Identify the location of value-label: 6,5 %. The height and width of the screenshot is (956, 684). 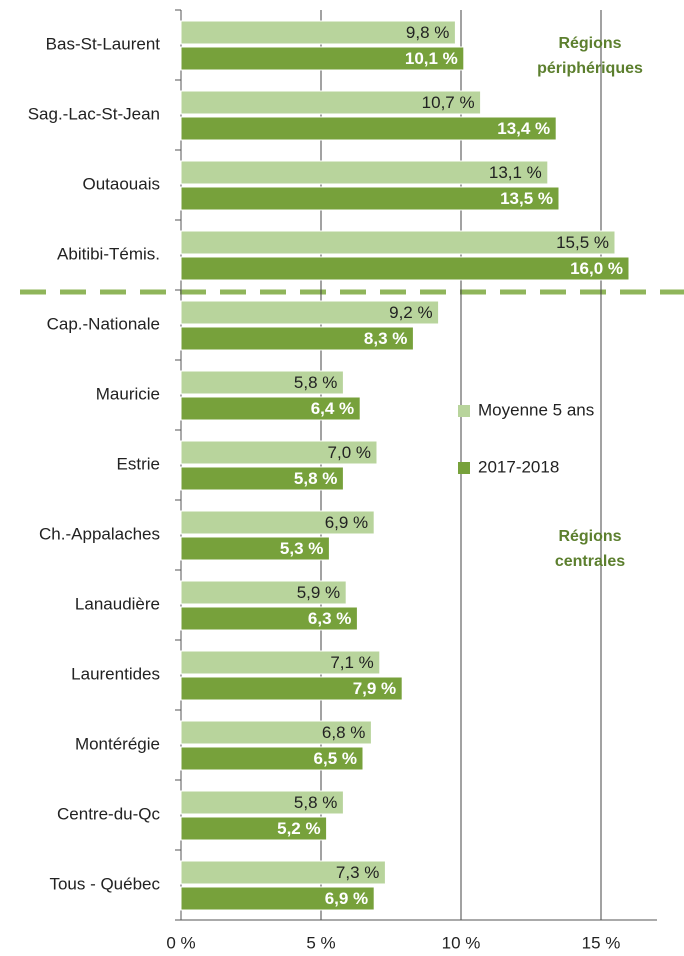
(335, 758).